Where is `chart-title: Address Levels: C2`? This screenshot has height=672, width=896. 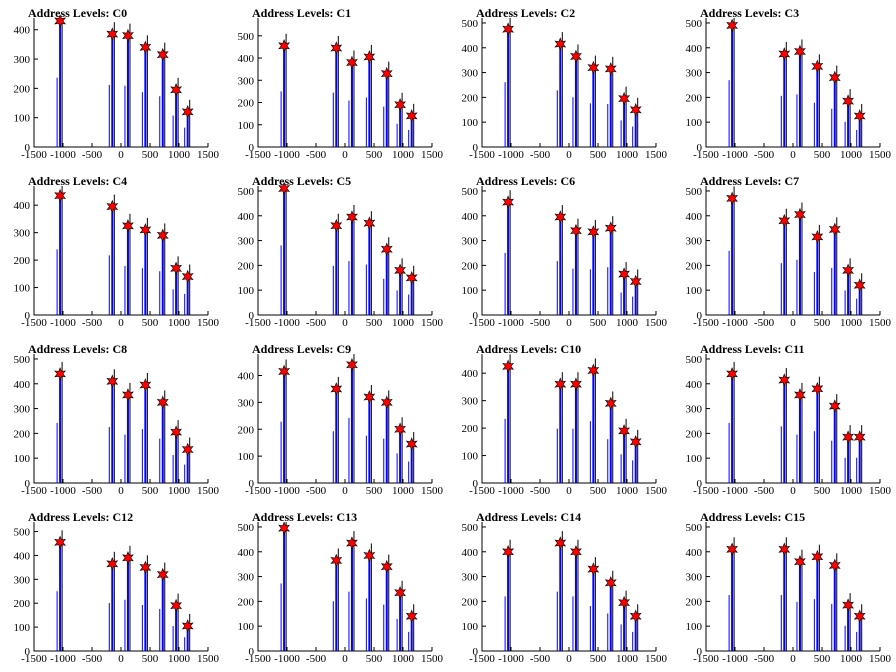 chart-title: Address Levels: C2 is located at coordinates (526, 13).